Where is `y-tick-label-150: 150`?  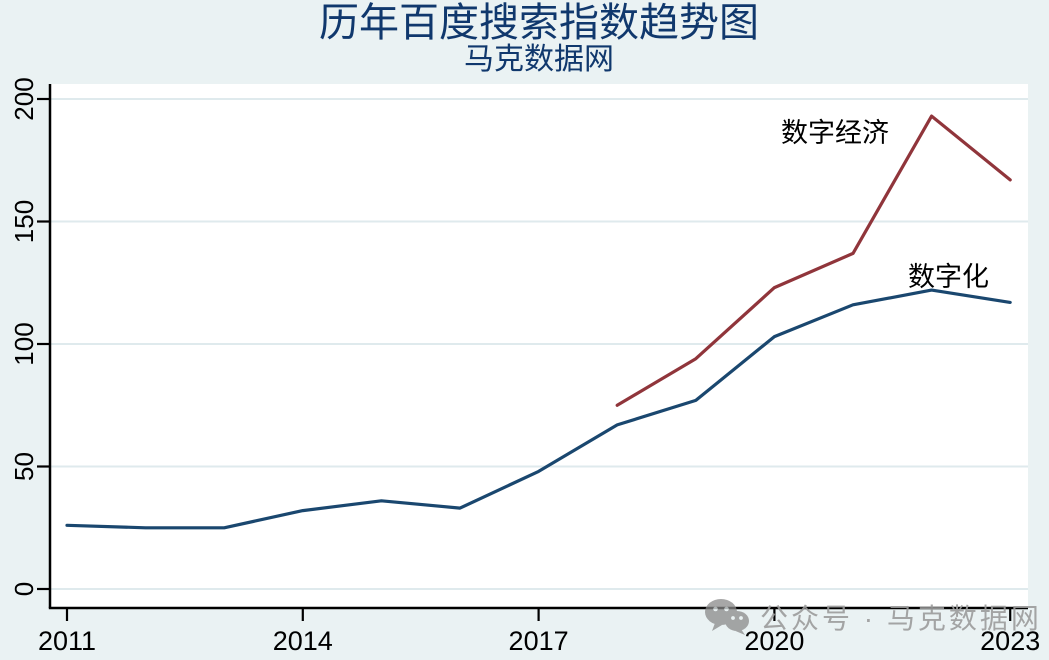
y-tick-label-150: 150 is located at coordinates (24, 221).